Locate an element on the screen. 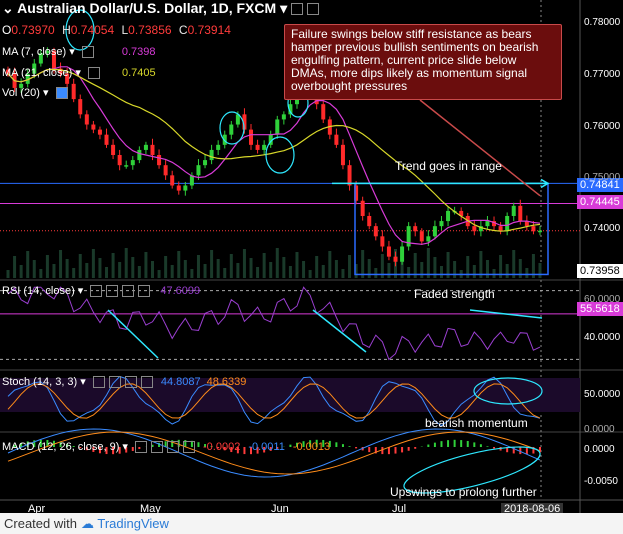 The width and height of the screenshot is (623, 534). macd-ellipse is located at coordinates (472, 470).